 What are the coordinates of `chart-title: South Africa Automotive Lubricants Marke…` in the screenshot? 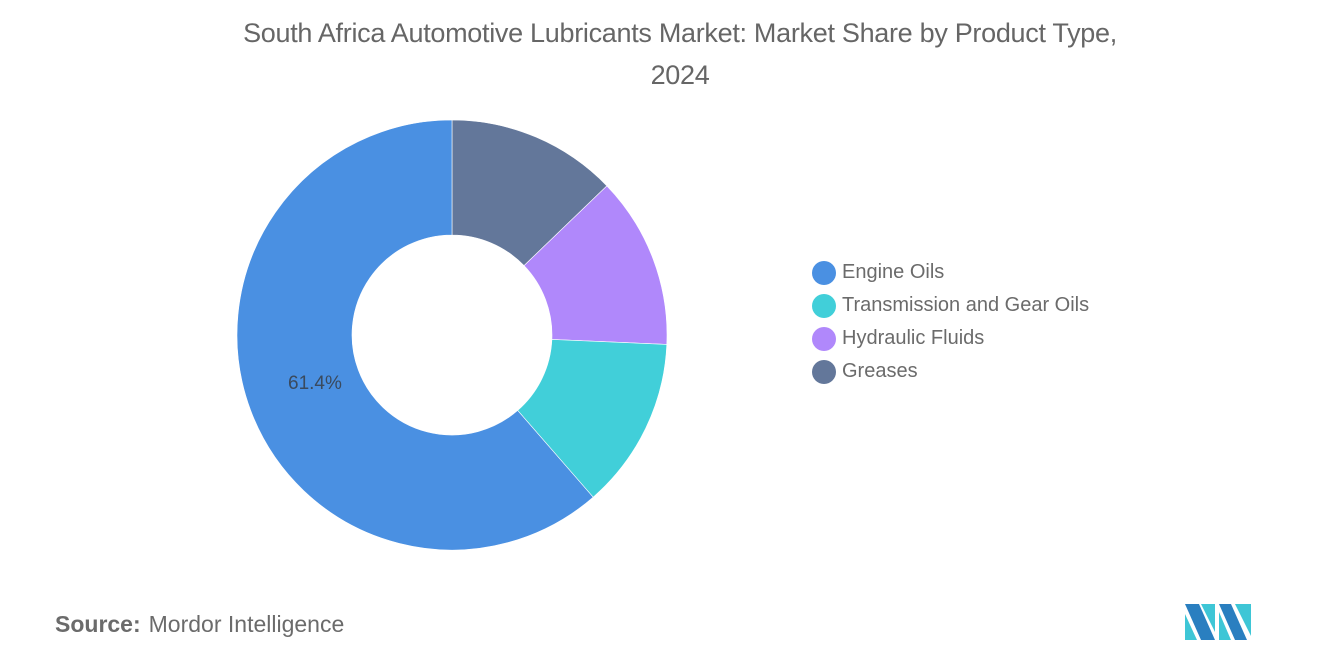 It's located at (660, 54).